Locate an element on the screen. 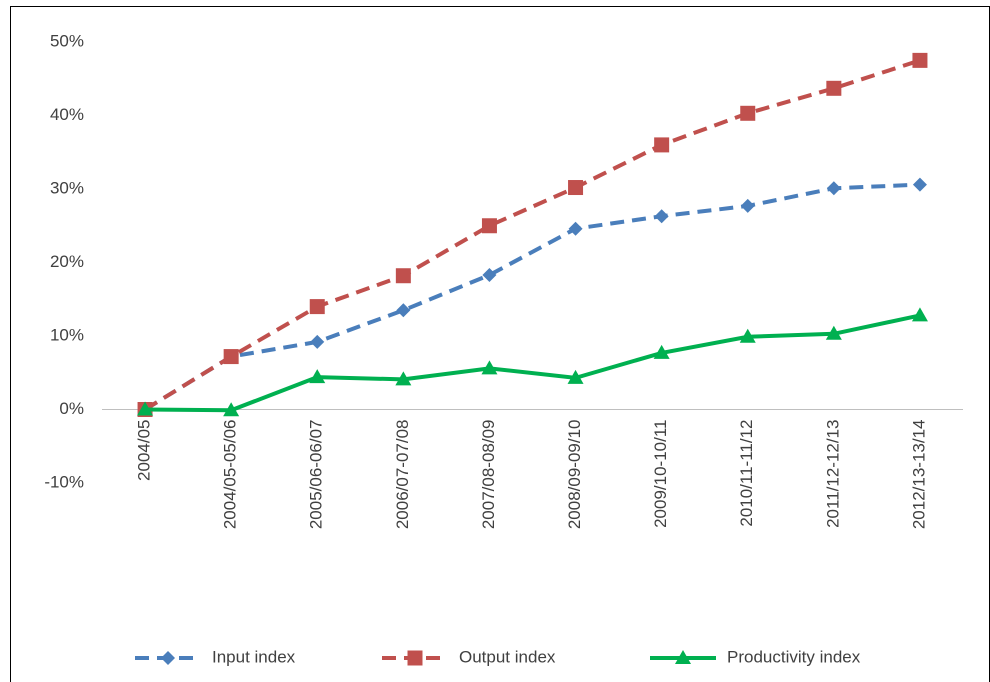  y-tick-label: 20% is located at coordinates (67, 261).